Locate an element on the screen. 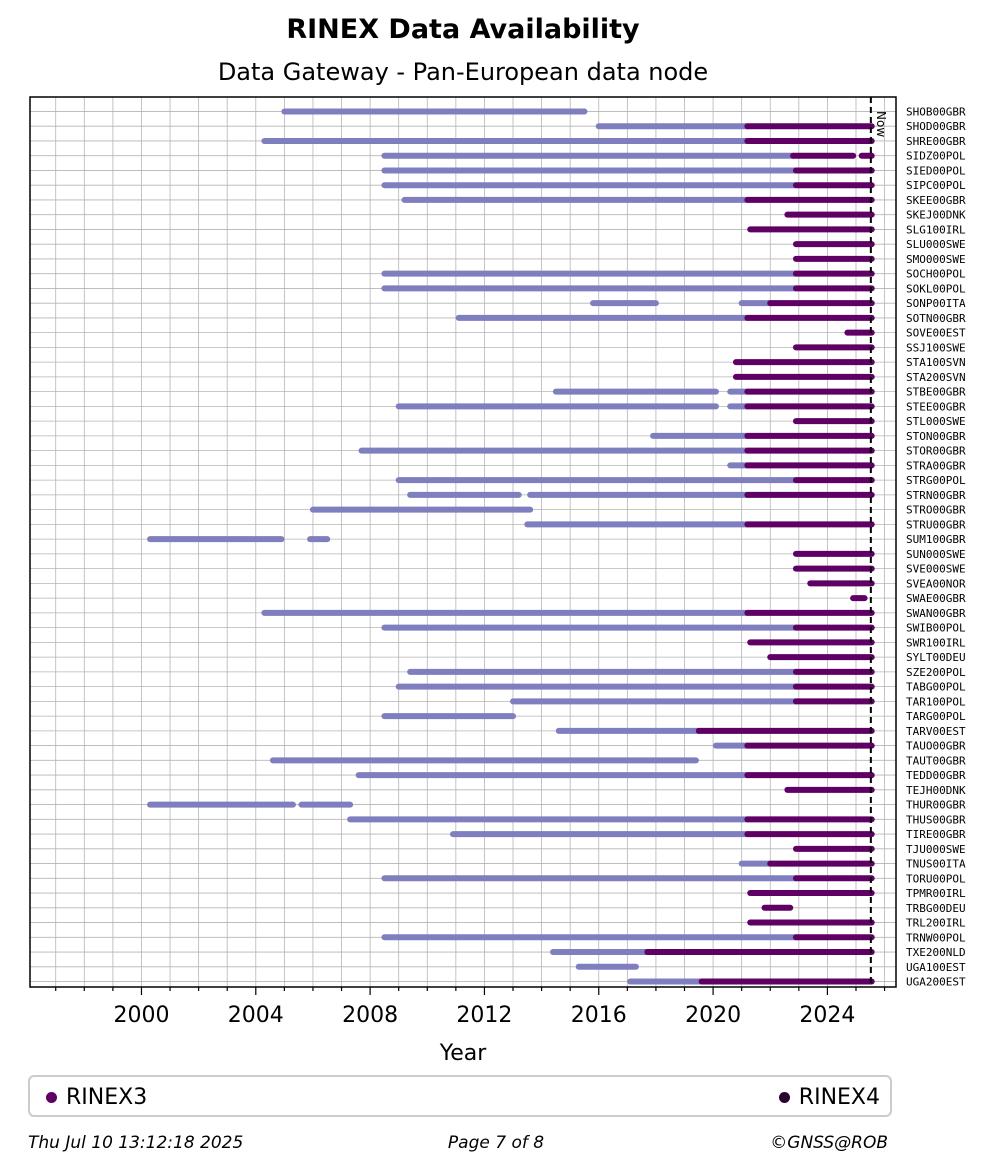 This screenshot has width=1001, height=1174. station-label: STA200SVN is located at coordinates (936, 377).